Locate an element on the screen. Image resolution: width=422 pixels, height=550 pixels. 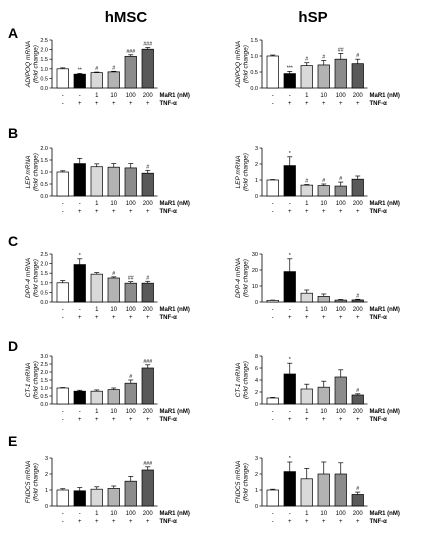
y-axis-label: FNDC5 mRNA(fold change) is located at coordinates (242, 482).